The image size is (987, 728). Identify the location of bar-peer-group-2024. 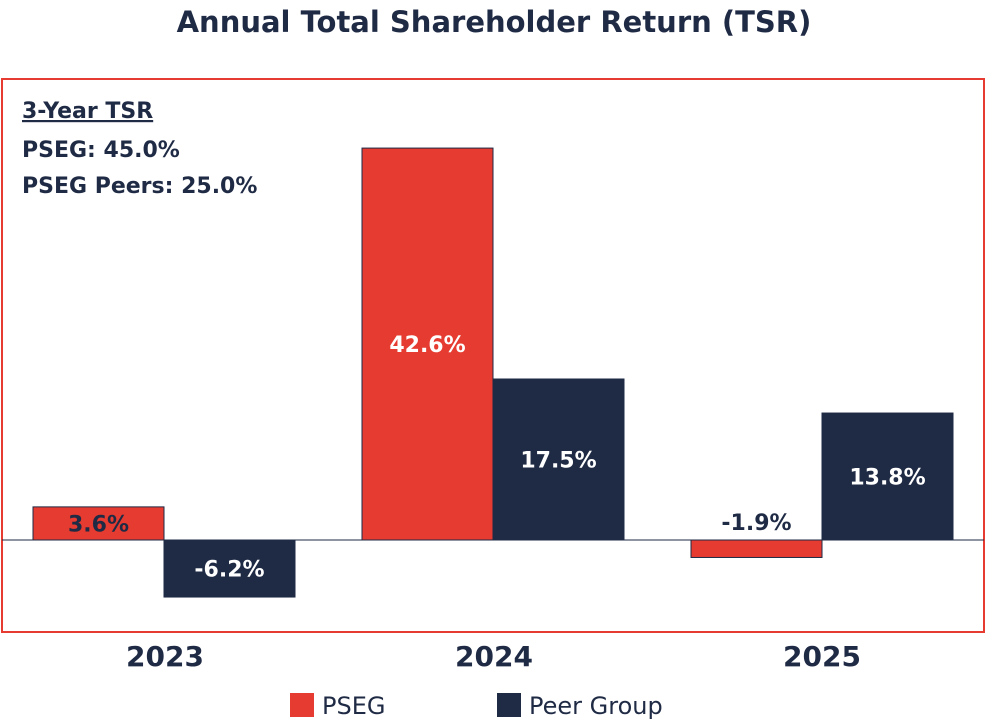
(558, 459).